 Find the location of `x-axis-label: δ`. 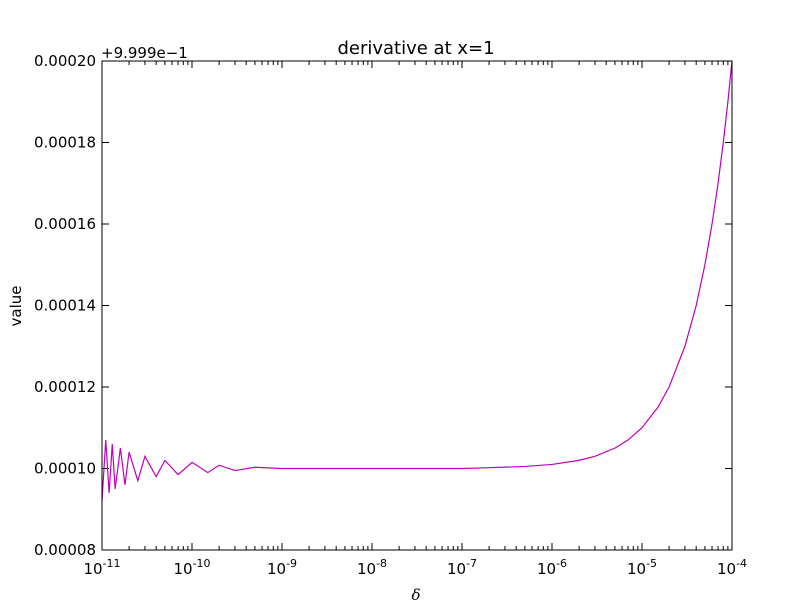

x-axis-label: δ is located at coordinates (415, 595).